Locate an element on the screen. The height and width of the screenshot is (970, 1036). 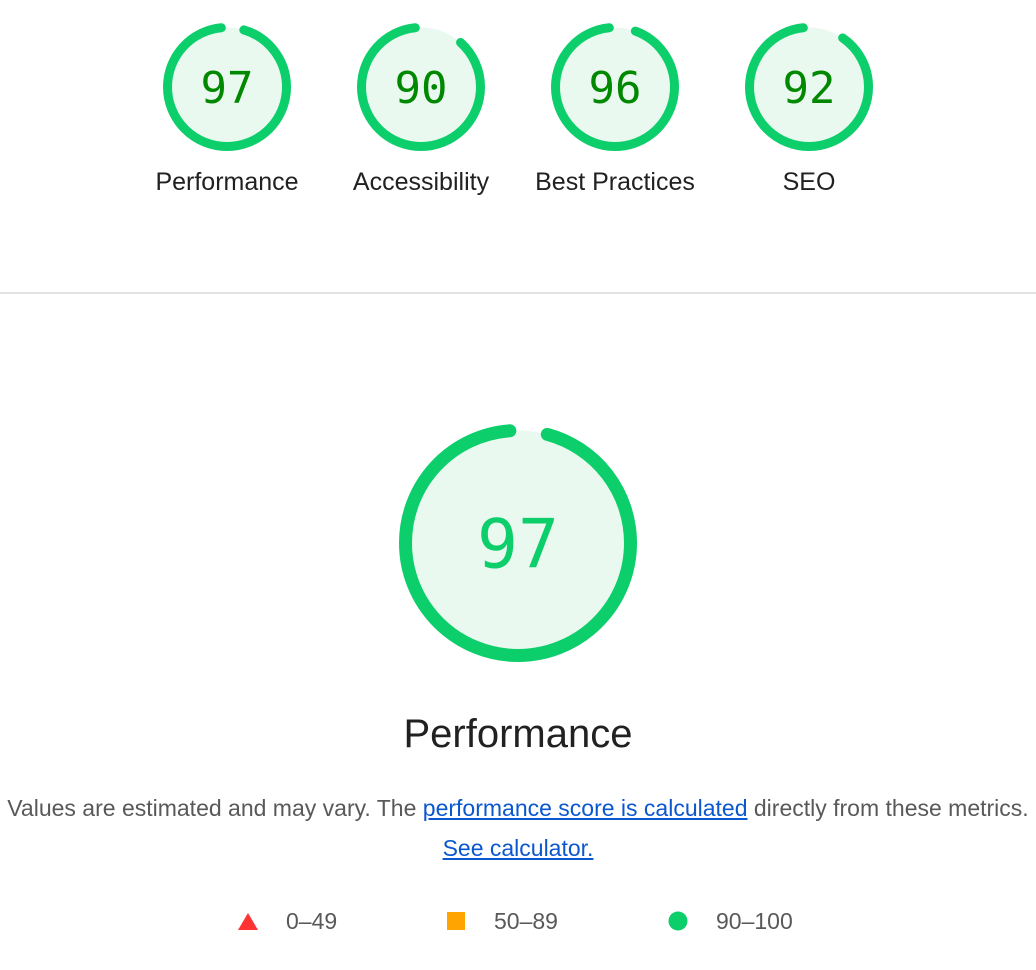
category-gauge-best-practices: 96 Best Practices is located at coordinates (615, 112).